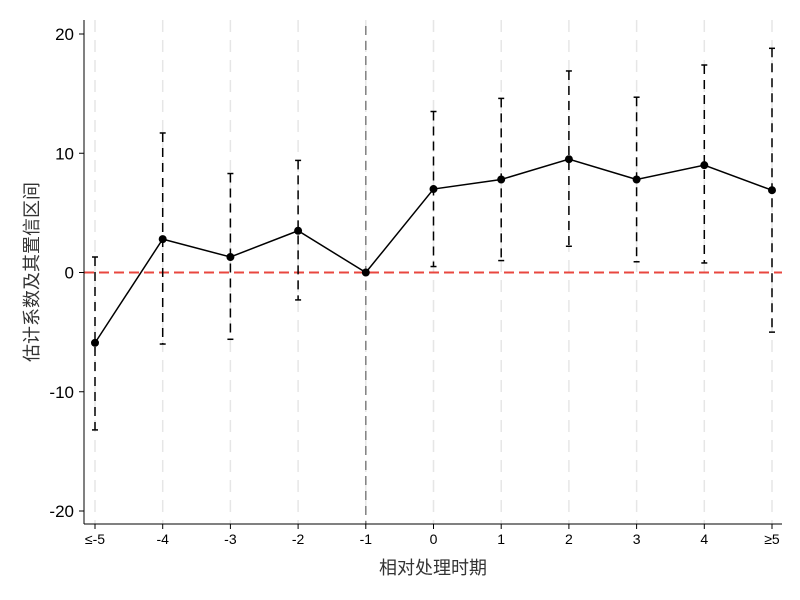 Image resolution: width=800 pixels, height=600 pixels. Describe the element at coordinates (230, 539) in the screenshot. I see `x-tick-label-2: -3` at that location.